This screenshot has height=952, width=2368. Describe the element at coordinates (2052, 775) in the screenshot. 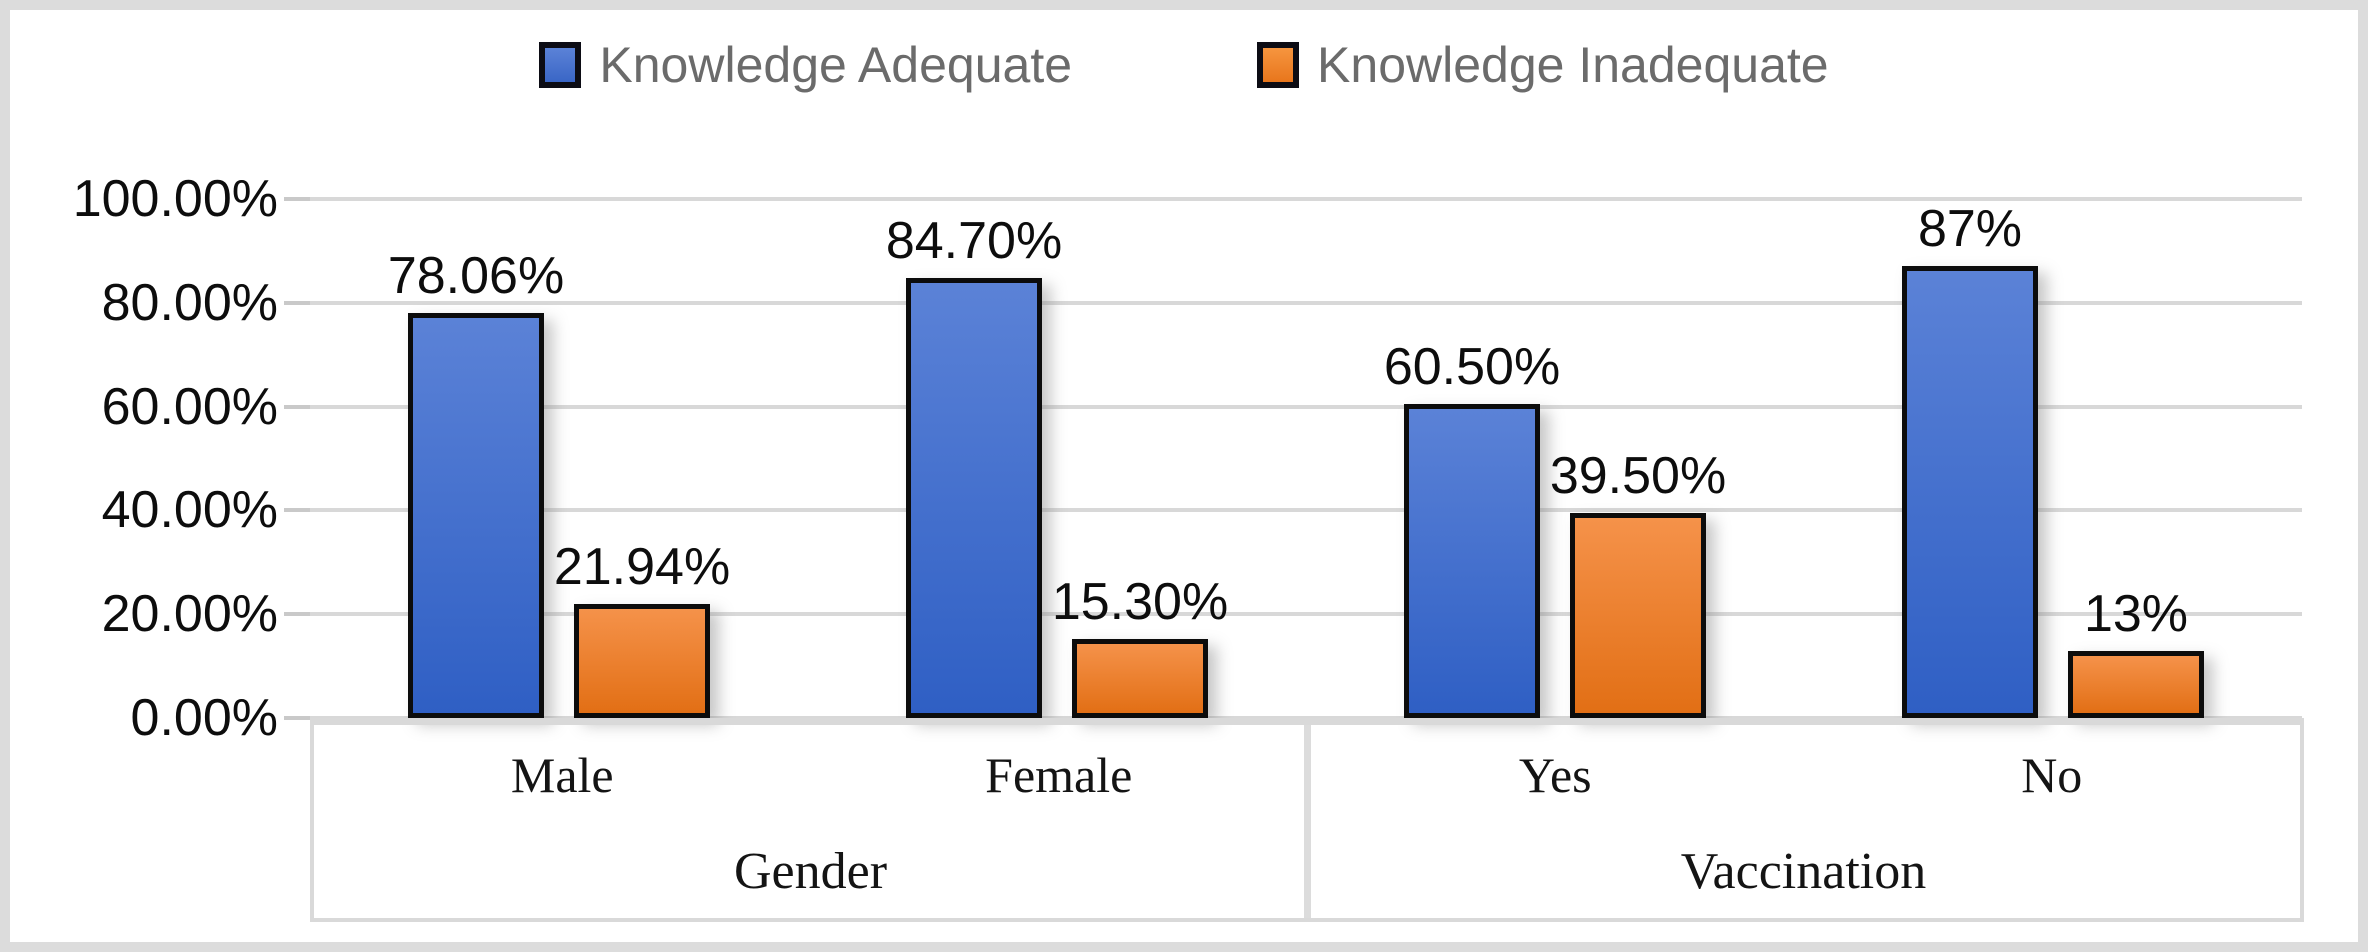

I see `x-label-no: No` at that location.